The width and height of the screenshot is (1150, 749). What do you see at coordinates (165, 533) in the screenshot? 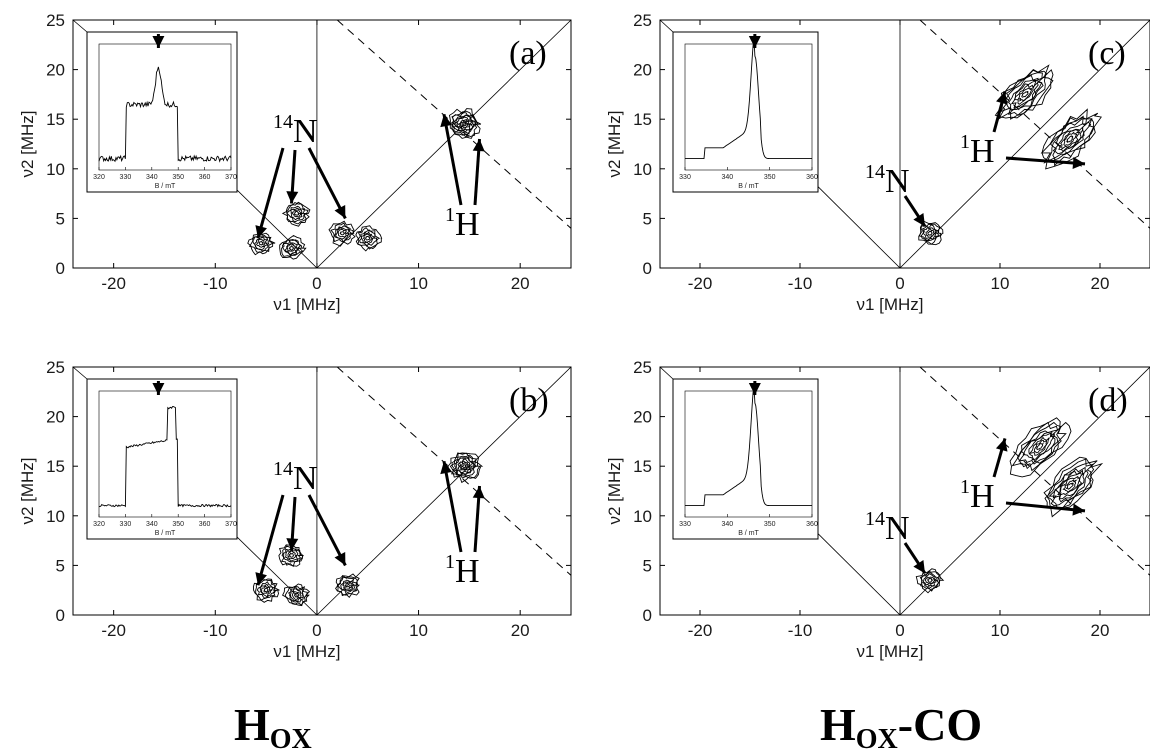
I see `inset-x-label: B / mT` at bounding box center [165, 533].